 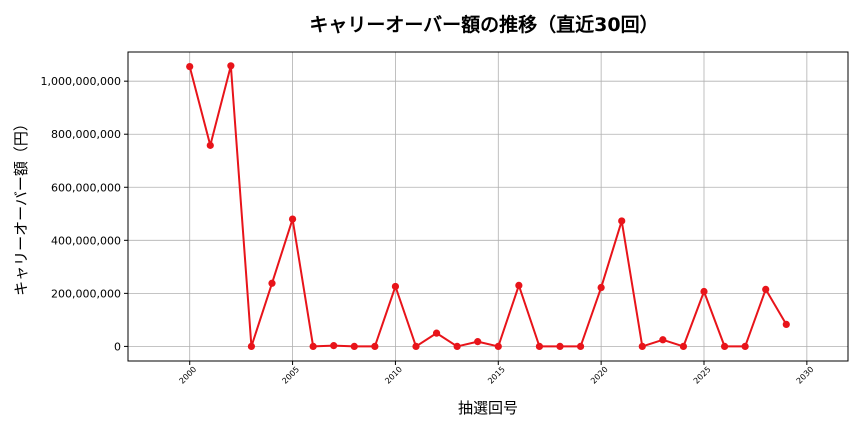 What do you see at coordinates (21, 206) in the screenshot?
I see `y-axis-label: キャリーオーバー額（円）` at bounding box center [21, 206].